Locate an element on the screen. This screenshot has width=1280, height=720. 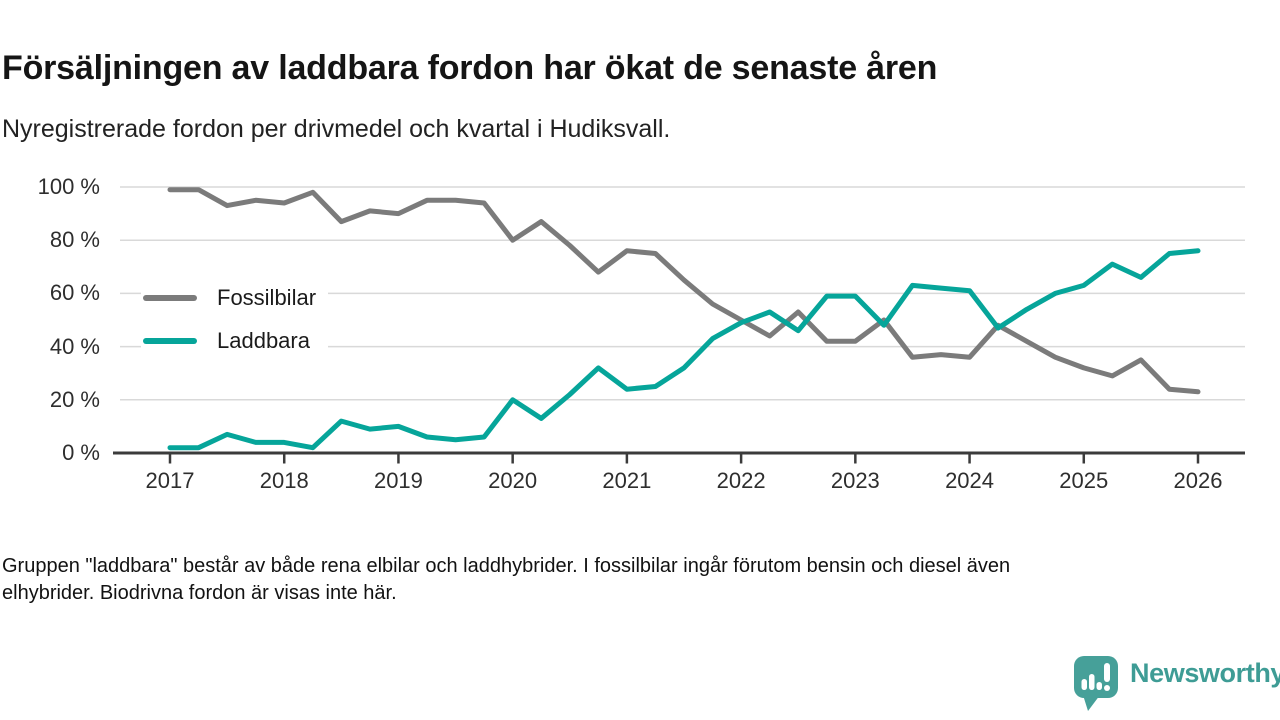
x-axis-tick-label: 2024 is located at coordinates (970, 480).